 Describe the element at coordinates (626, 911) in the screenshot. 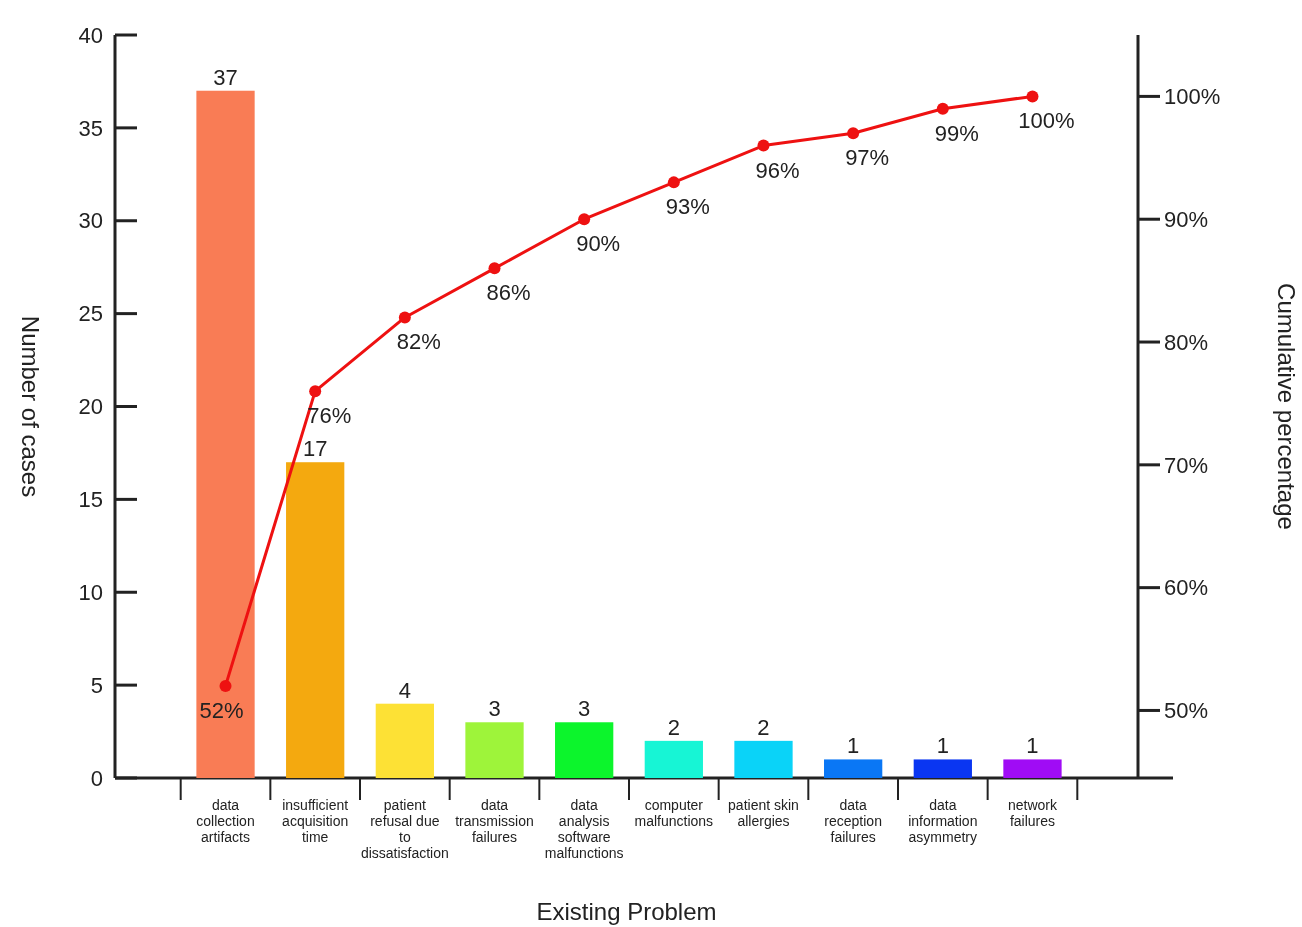

I see `x-axis-title: Existing Problem` at that location.